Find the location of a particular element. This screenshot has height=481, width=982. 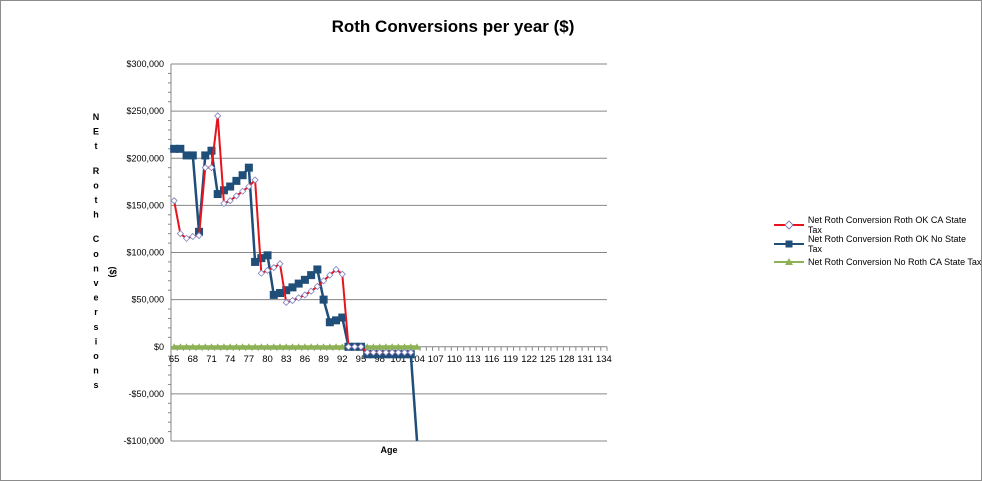

y-axis-title-letter: r is located at coordinates (96, 312).